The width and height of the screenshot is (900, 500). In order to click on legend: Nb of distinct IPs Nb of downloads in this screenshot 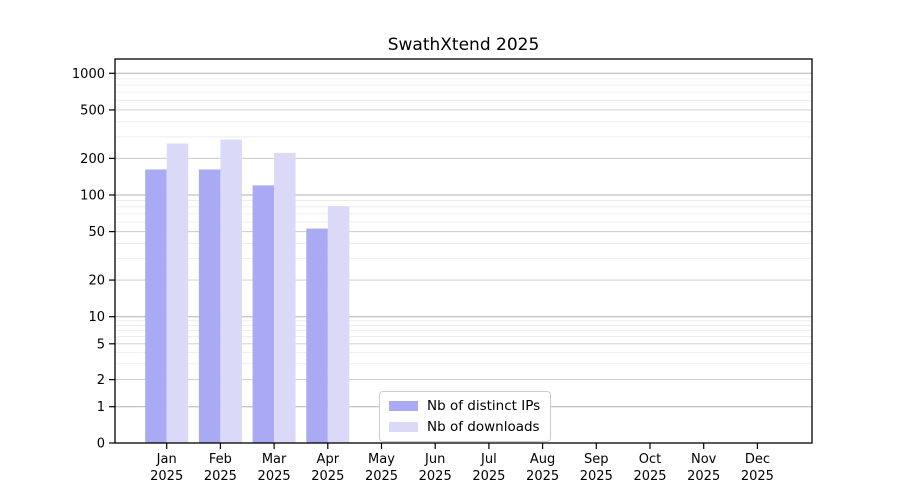, I will do `click(465, 416)`.